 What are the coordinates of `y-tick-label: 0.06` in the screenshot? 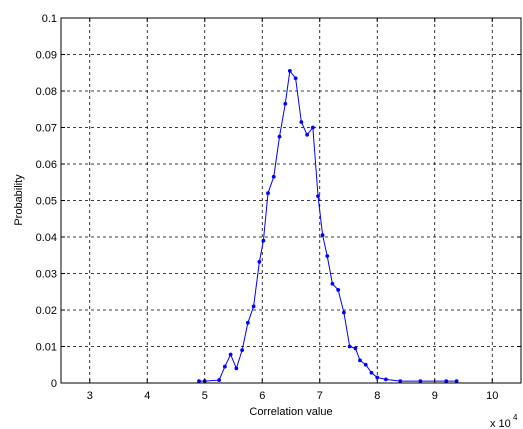 It's located at (46, 165).